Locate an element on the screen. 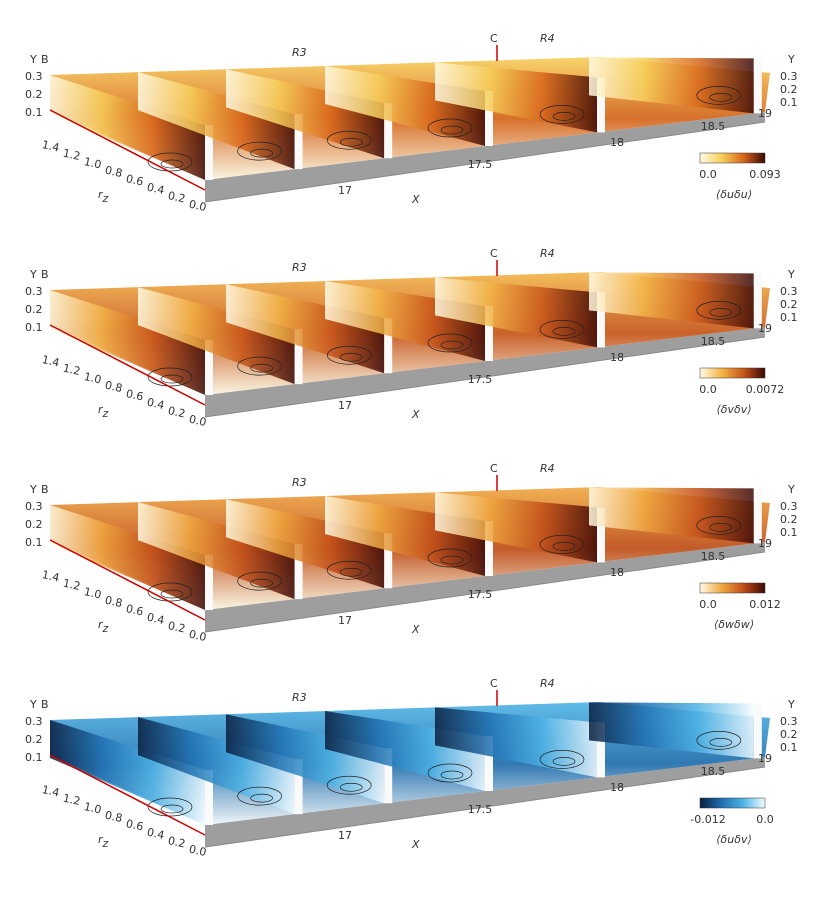  x-axis-label: X is located at coordinates (415, 629).